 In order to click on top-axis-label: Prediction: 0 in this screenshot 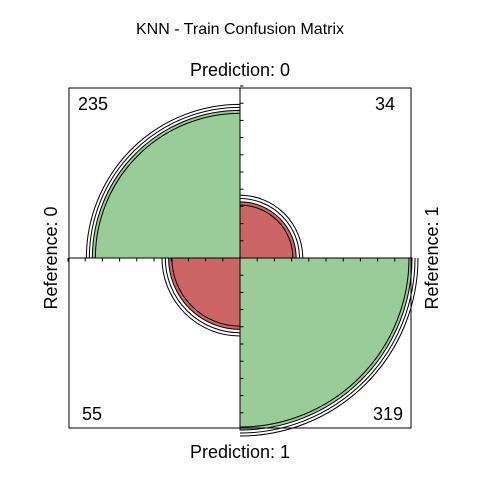, I will do `click(240, 70)`.